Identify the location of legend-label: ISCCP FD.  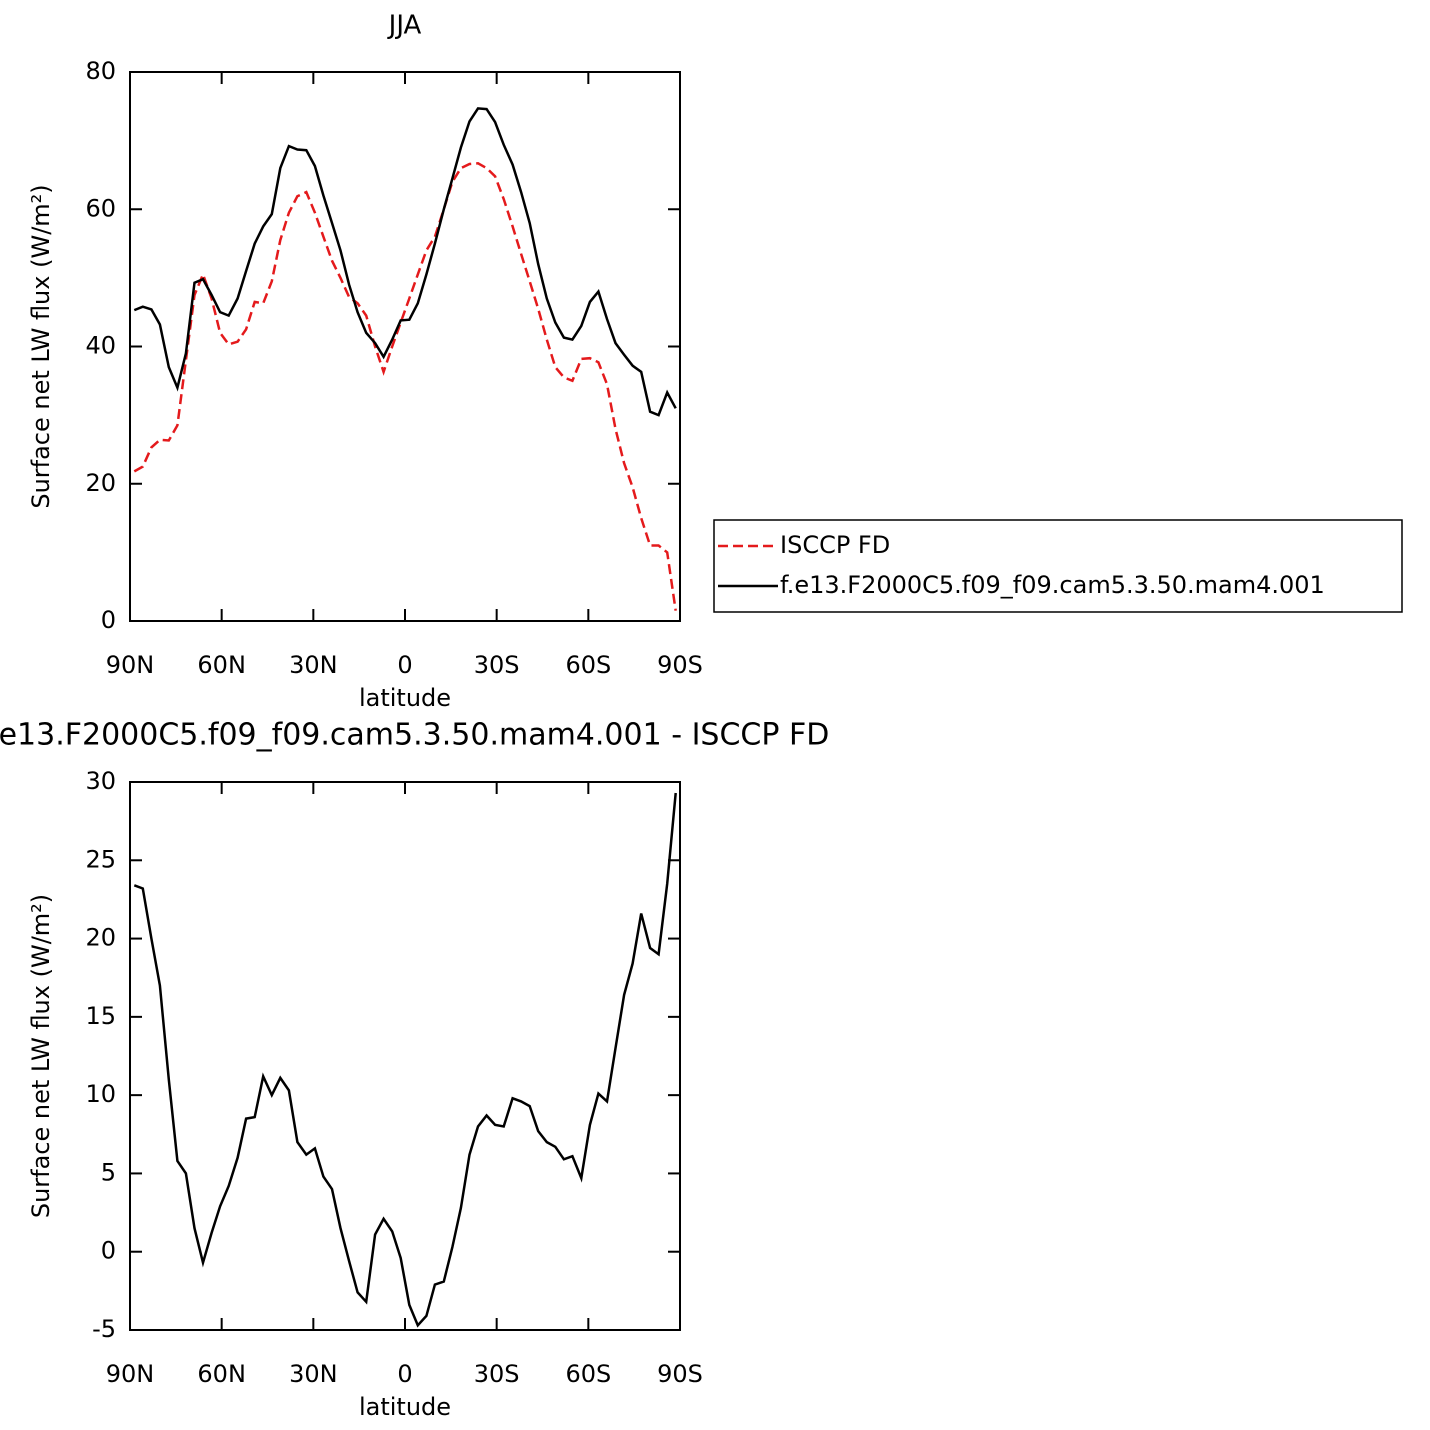
(835, 545).